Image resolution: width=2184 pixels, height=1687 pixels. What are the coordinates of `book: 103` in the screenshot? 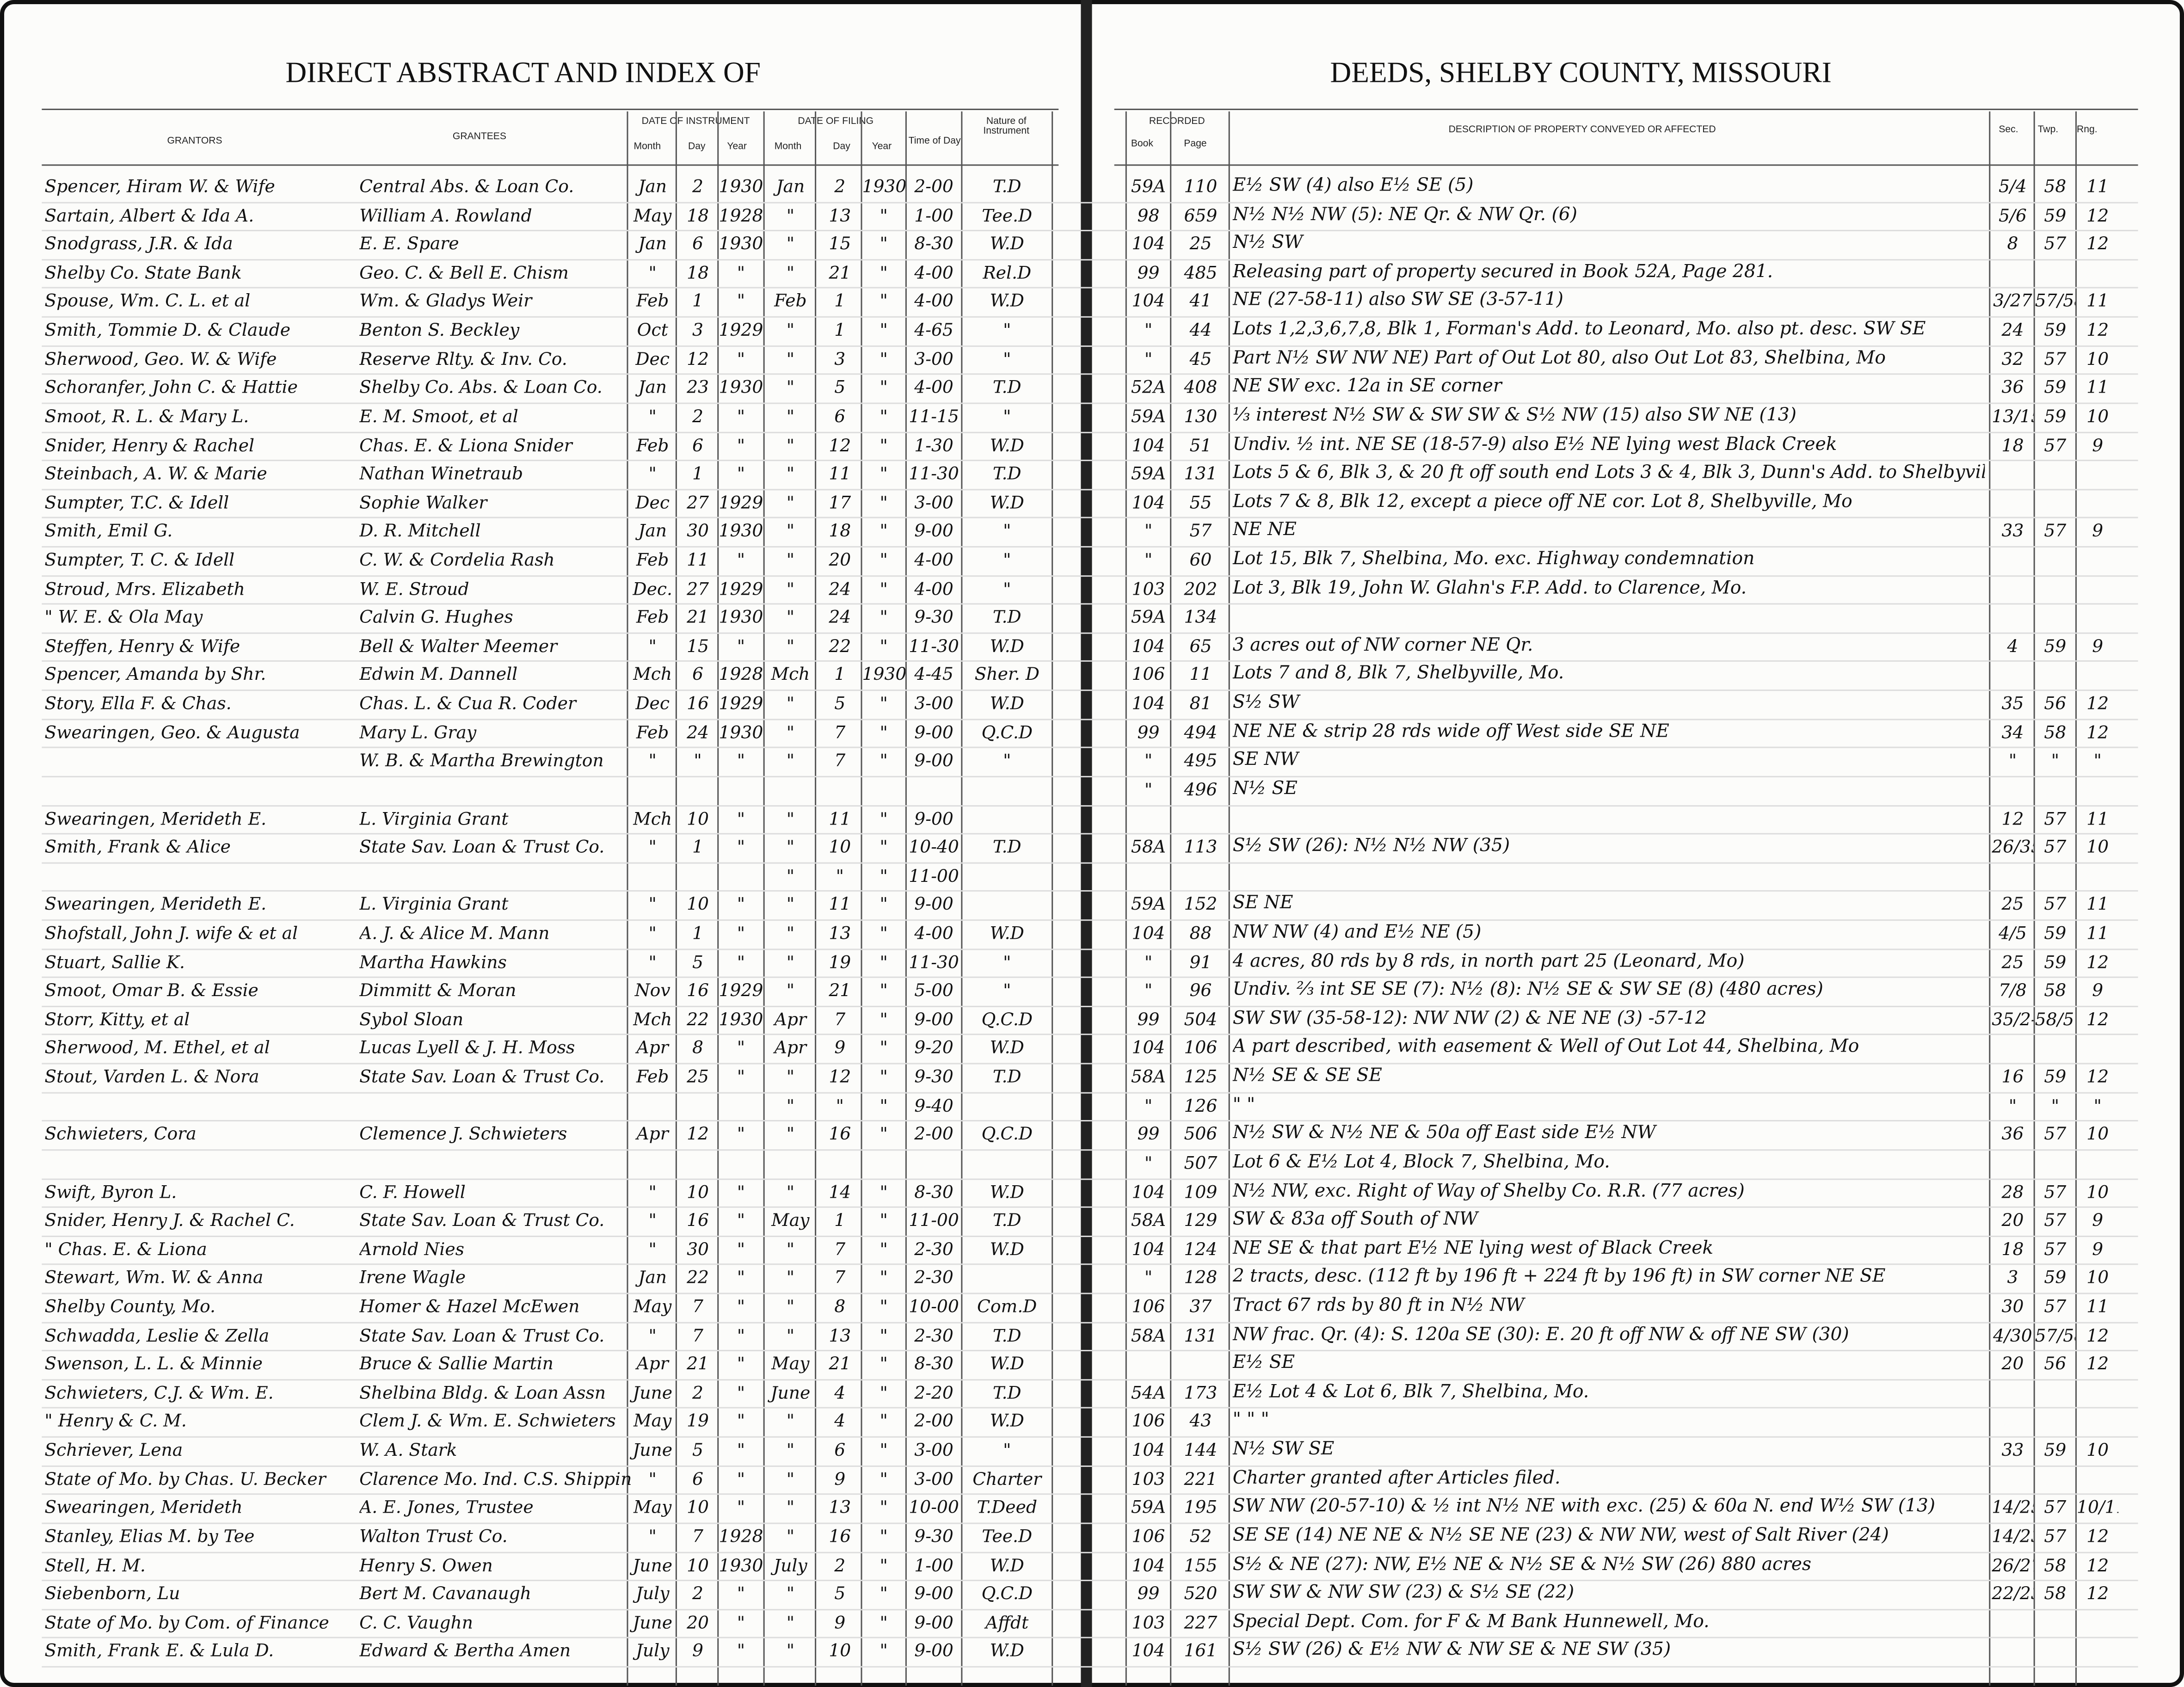 It's located at (1148, 1478).